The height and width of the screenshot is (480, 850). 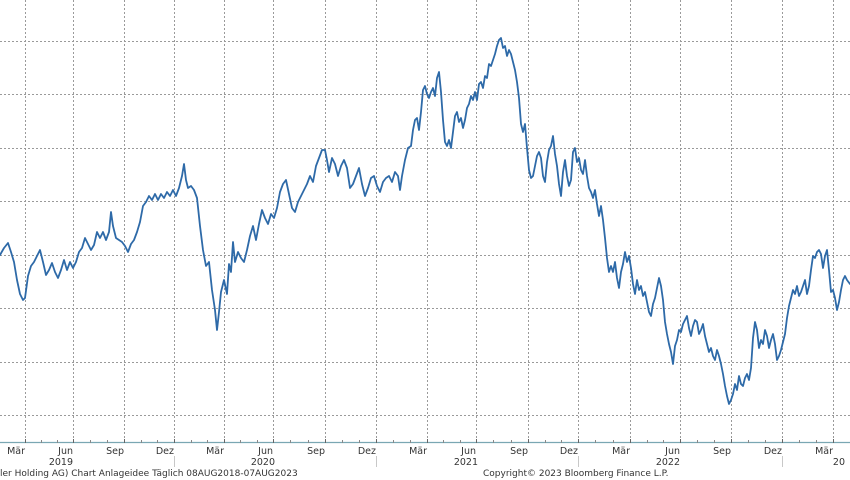 What do you see at coordinates (61, 462) in the screenshot?
I see `year-label: 2019` at bounding box center [61, 462].